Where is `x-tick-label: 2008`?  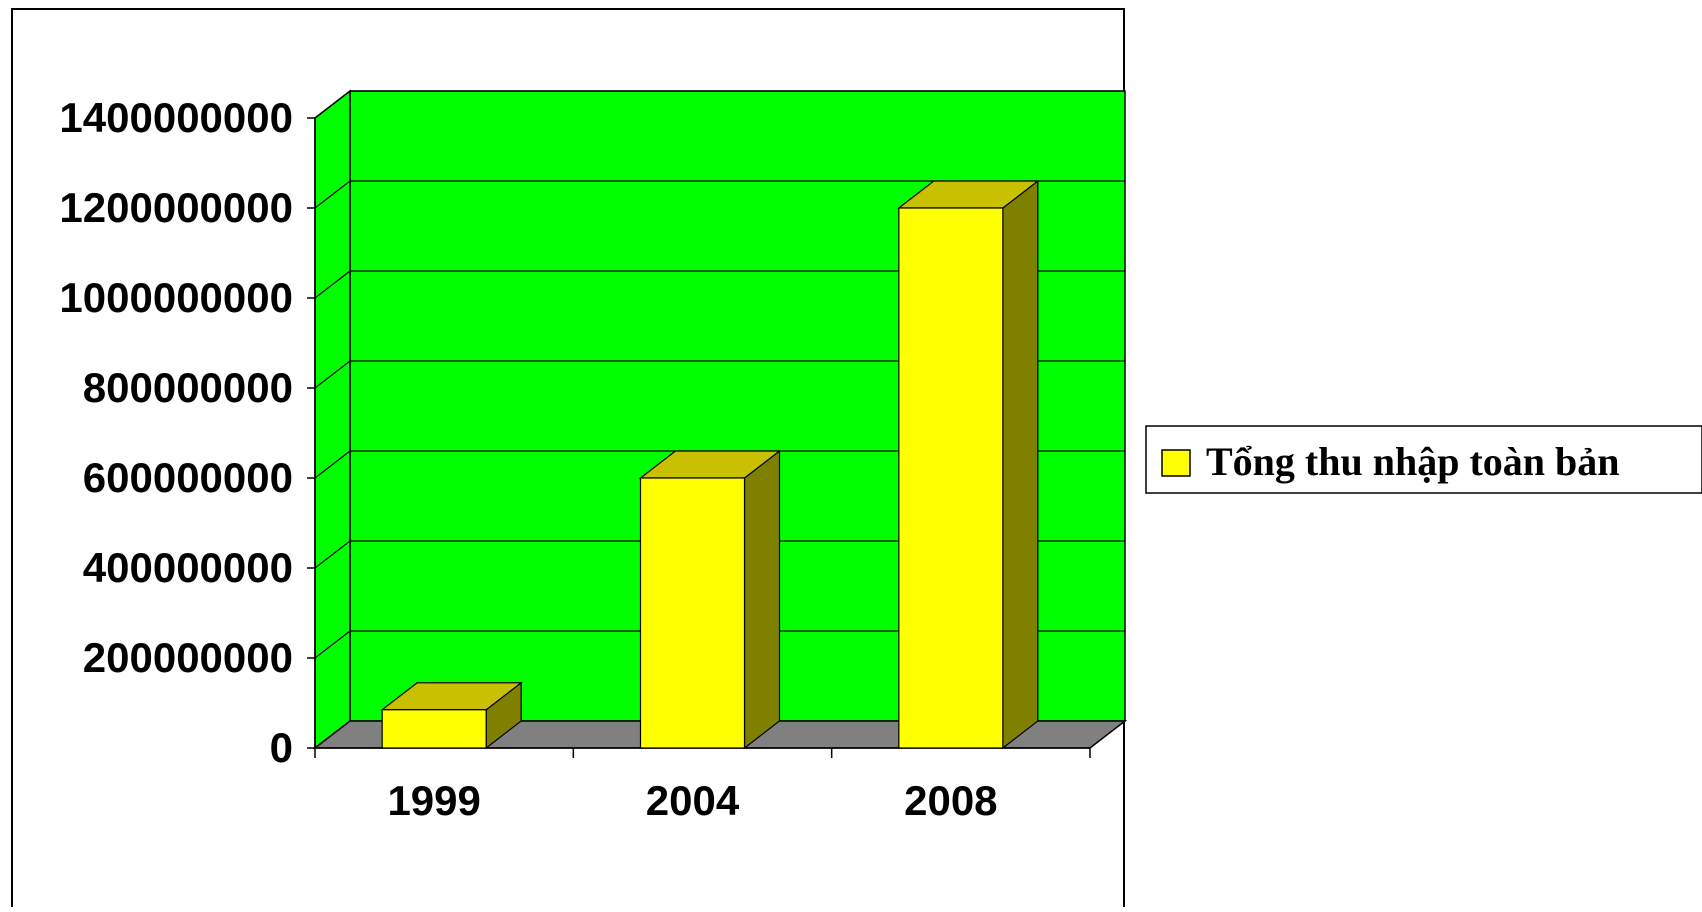 x-tick-label: 2008 is located at coordinates (950, 800).